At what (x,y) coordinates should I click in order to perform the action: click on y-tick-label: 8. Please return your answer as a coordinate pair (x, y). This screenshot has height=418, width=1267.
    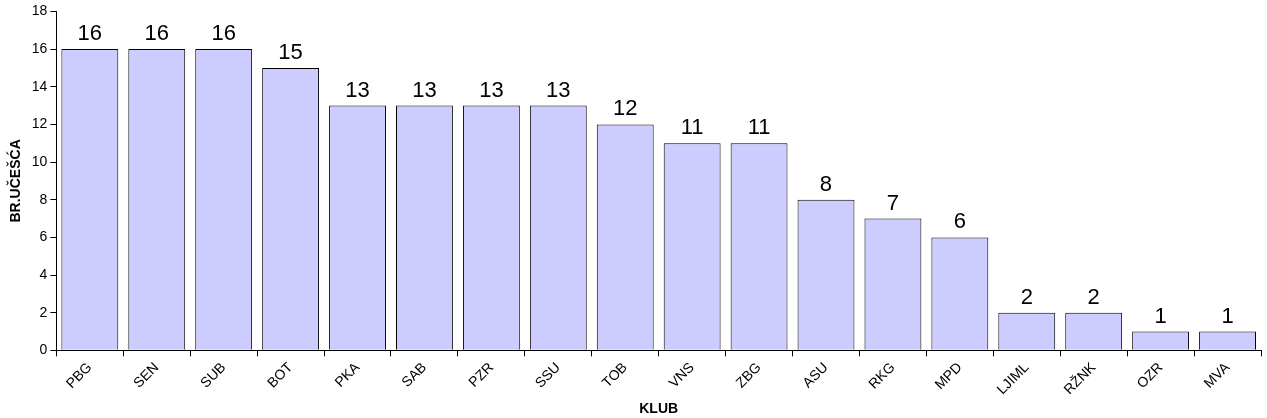
    Looking at the image, I should click on (43, 198).